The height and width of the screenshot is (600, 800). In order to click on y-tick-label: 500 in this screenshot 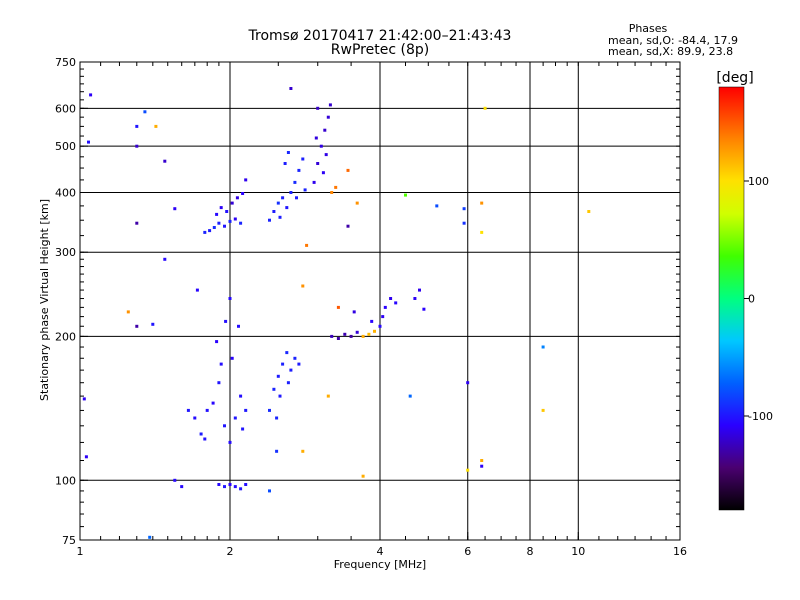, I will do `click(65, 146)`.